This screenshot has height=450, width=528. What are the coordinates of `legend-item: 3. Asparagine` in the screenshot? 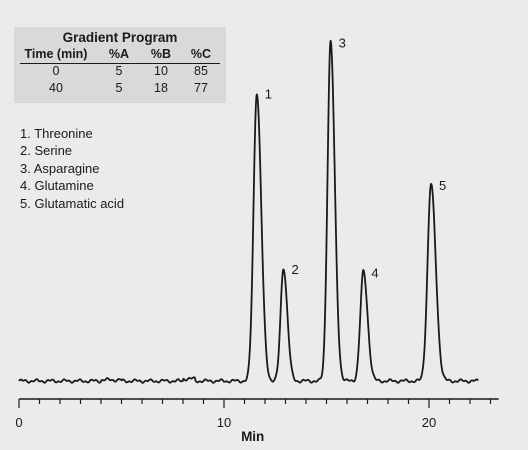 It's located at (60, 168).